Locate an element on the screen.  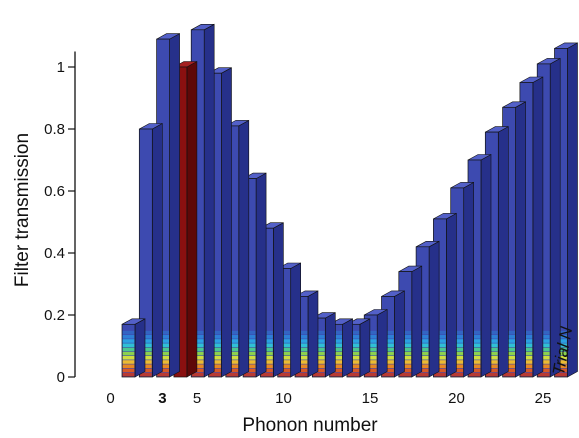
x-tick-label: 20 is located at coordinates (456, 398).